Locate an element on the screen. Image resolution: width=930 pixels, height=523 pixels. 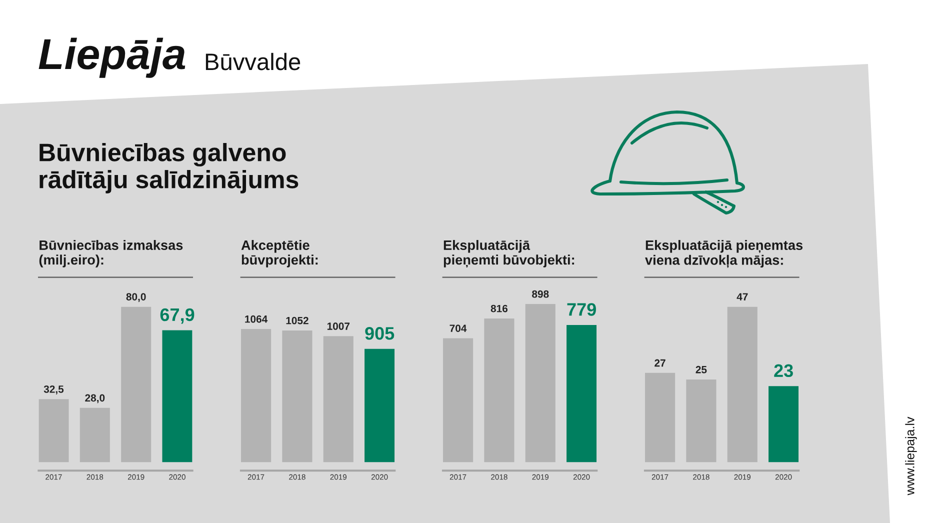
text: Būvniecības galveno rādītāju salīdzinājums is located at coordinates (169, 168).